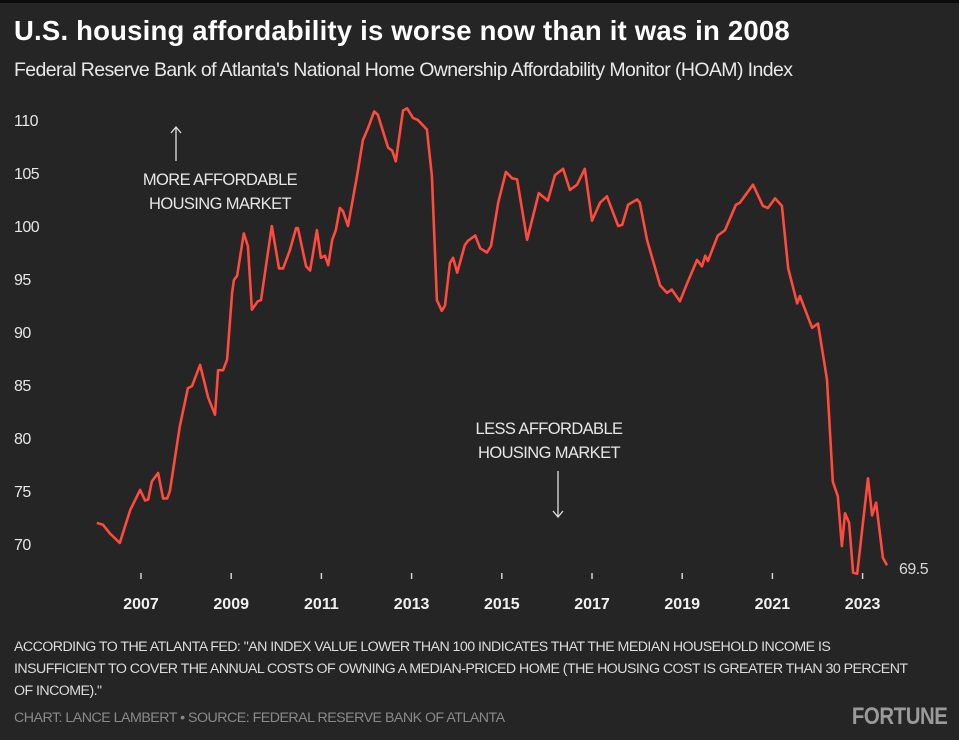 This screenshot has width=959, height=740. Describe the element at coordinates (22, 439) in the screenshot. I see `y-tick-label: 80` at that location.